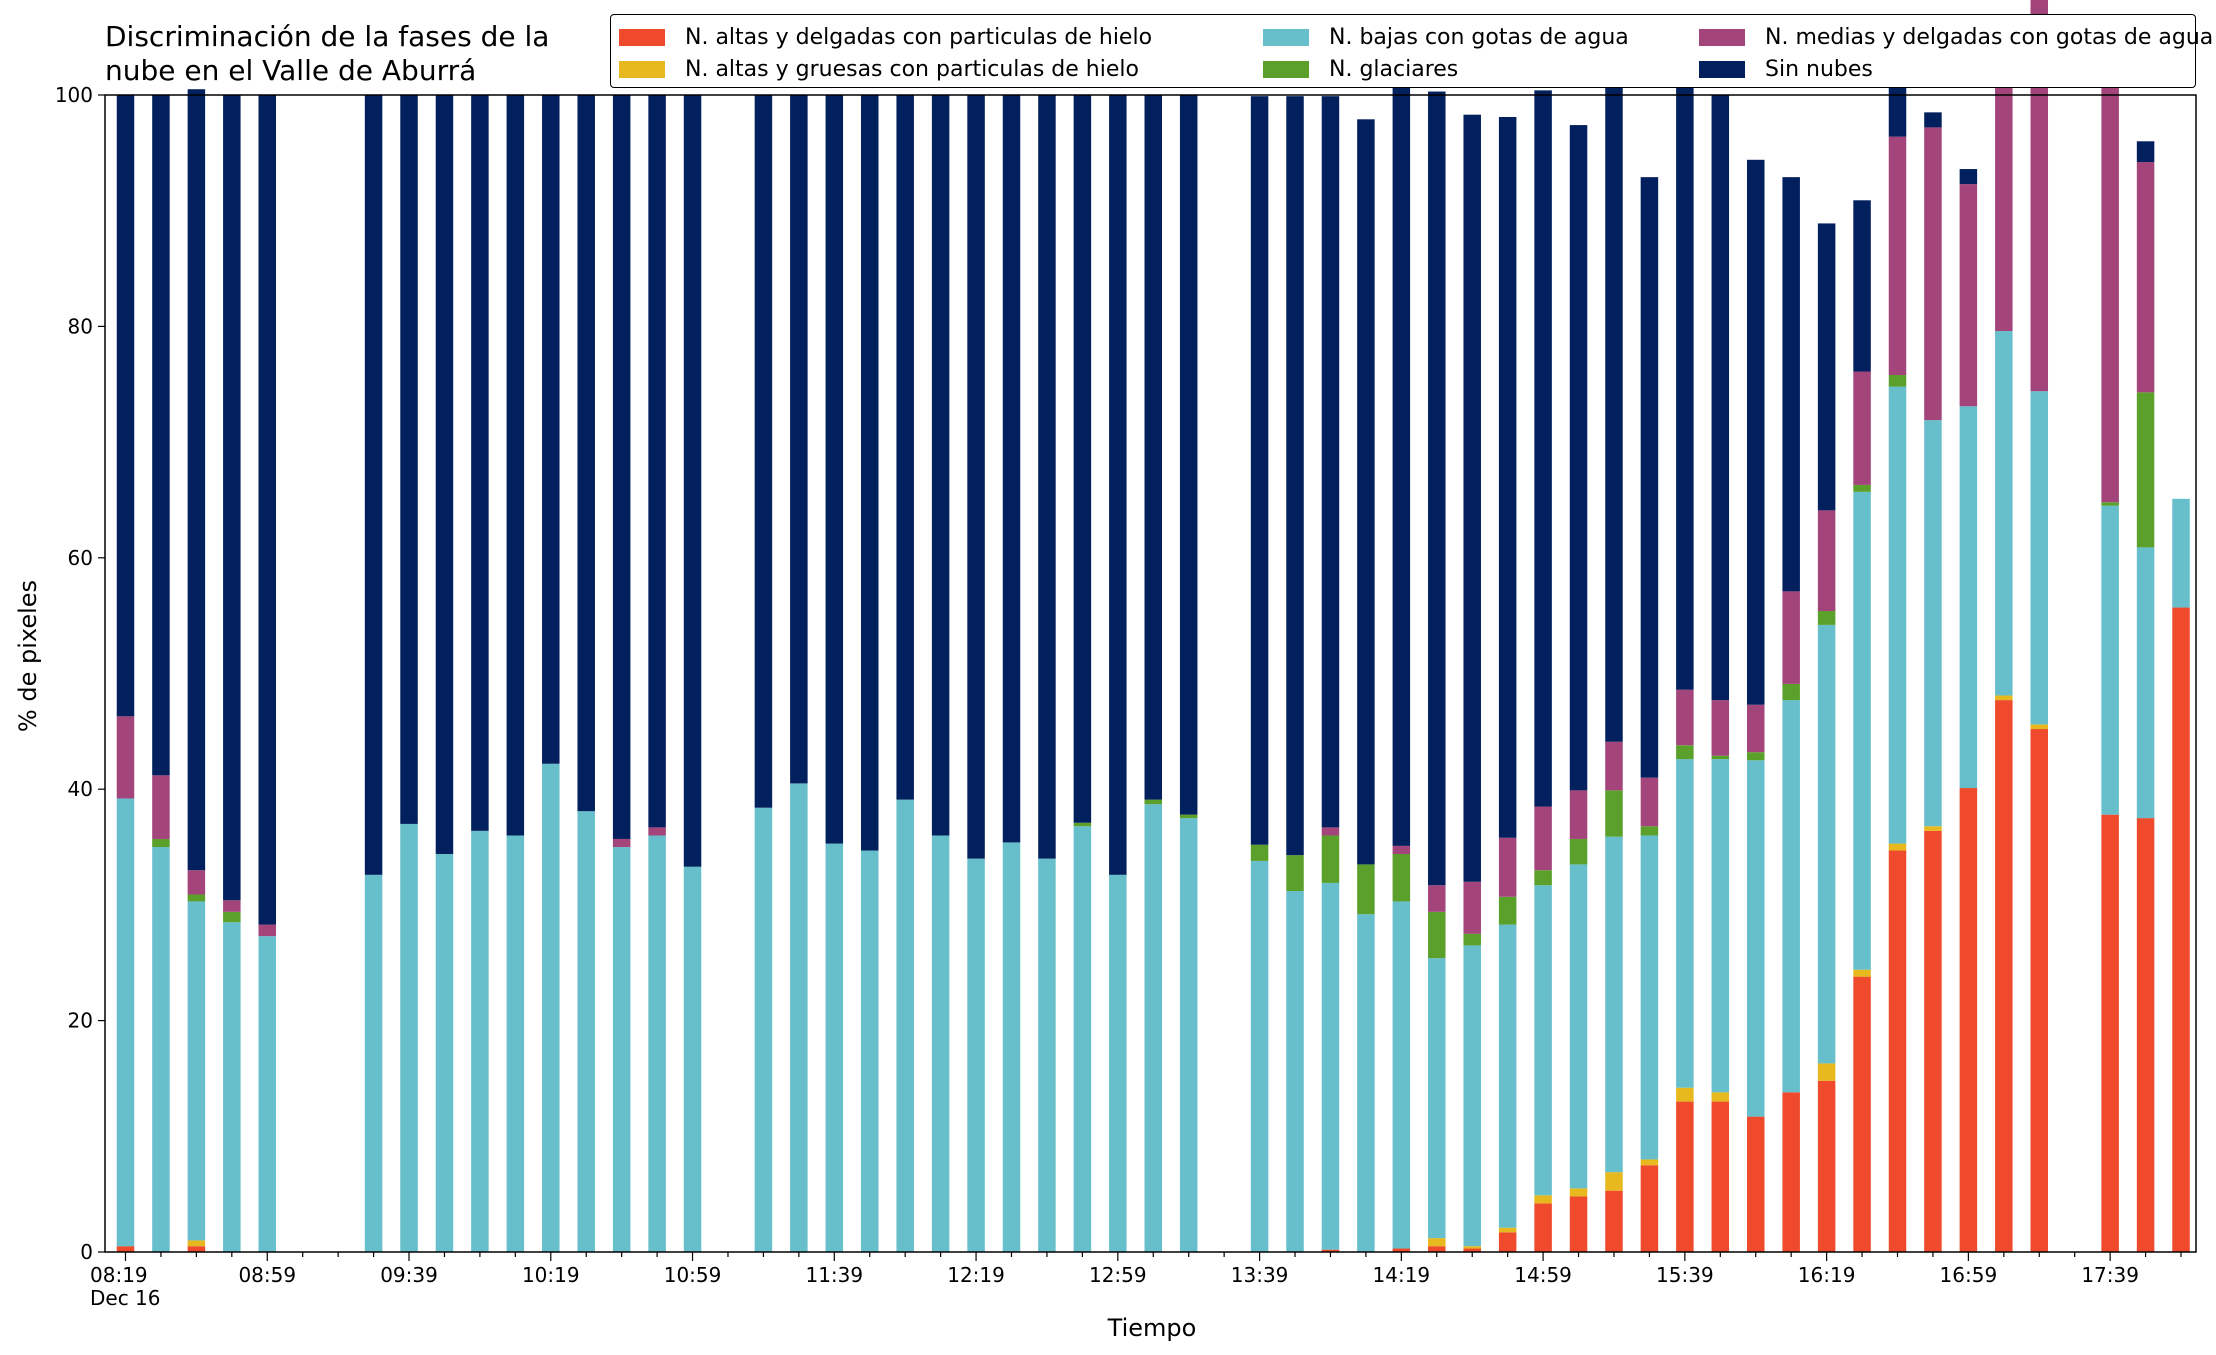  I want to click on bar-segment-s3-b34, so click(1472, 939).